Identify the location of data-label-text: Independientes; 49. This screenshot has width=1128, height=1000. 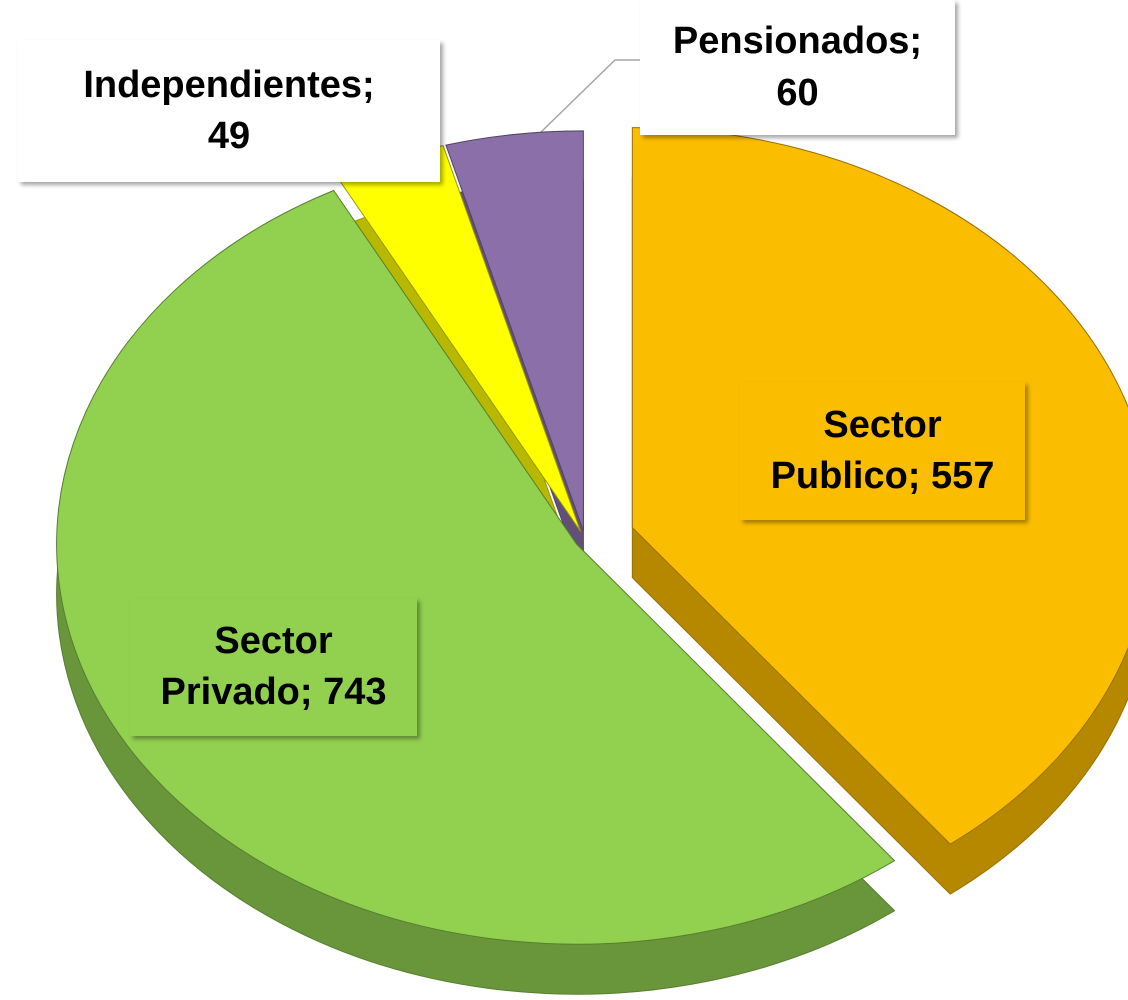
(229, 110).